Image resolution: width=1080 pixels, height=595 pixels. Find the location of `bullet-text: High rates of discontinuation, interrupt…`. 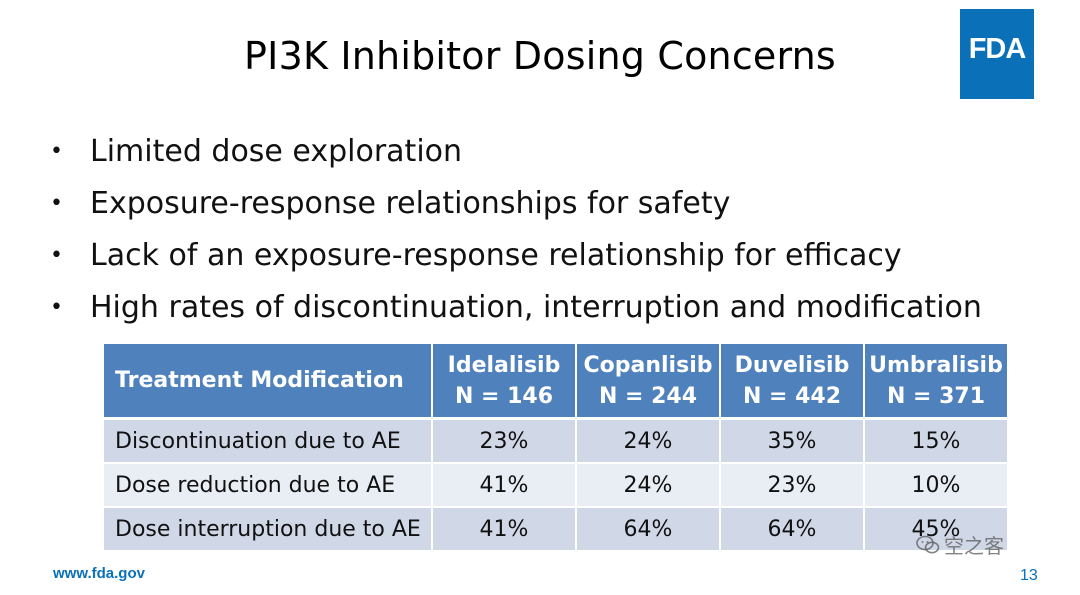

bullet-text: High rates of discontinuation, interrupt… is located at coordinates (536, 307).